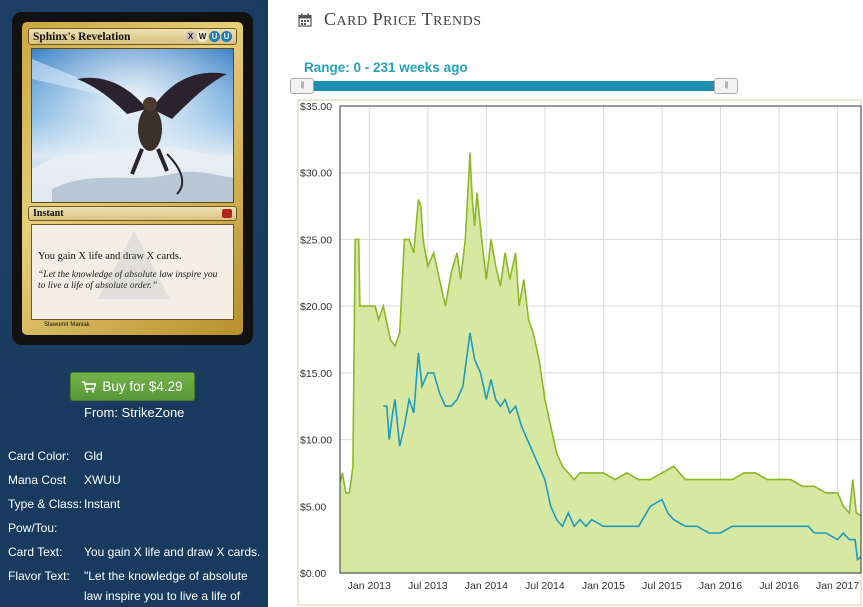  Describe the element at coordinates (305, 20) in the screenshot. I see `calendar-icon` at that location.